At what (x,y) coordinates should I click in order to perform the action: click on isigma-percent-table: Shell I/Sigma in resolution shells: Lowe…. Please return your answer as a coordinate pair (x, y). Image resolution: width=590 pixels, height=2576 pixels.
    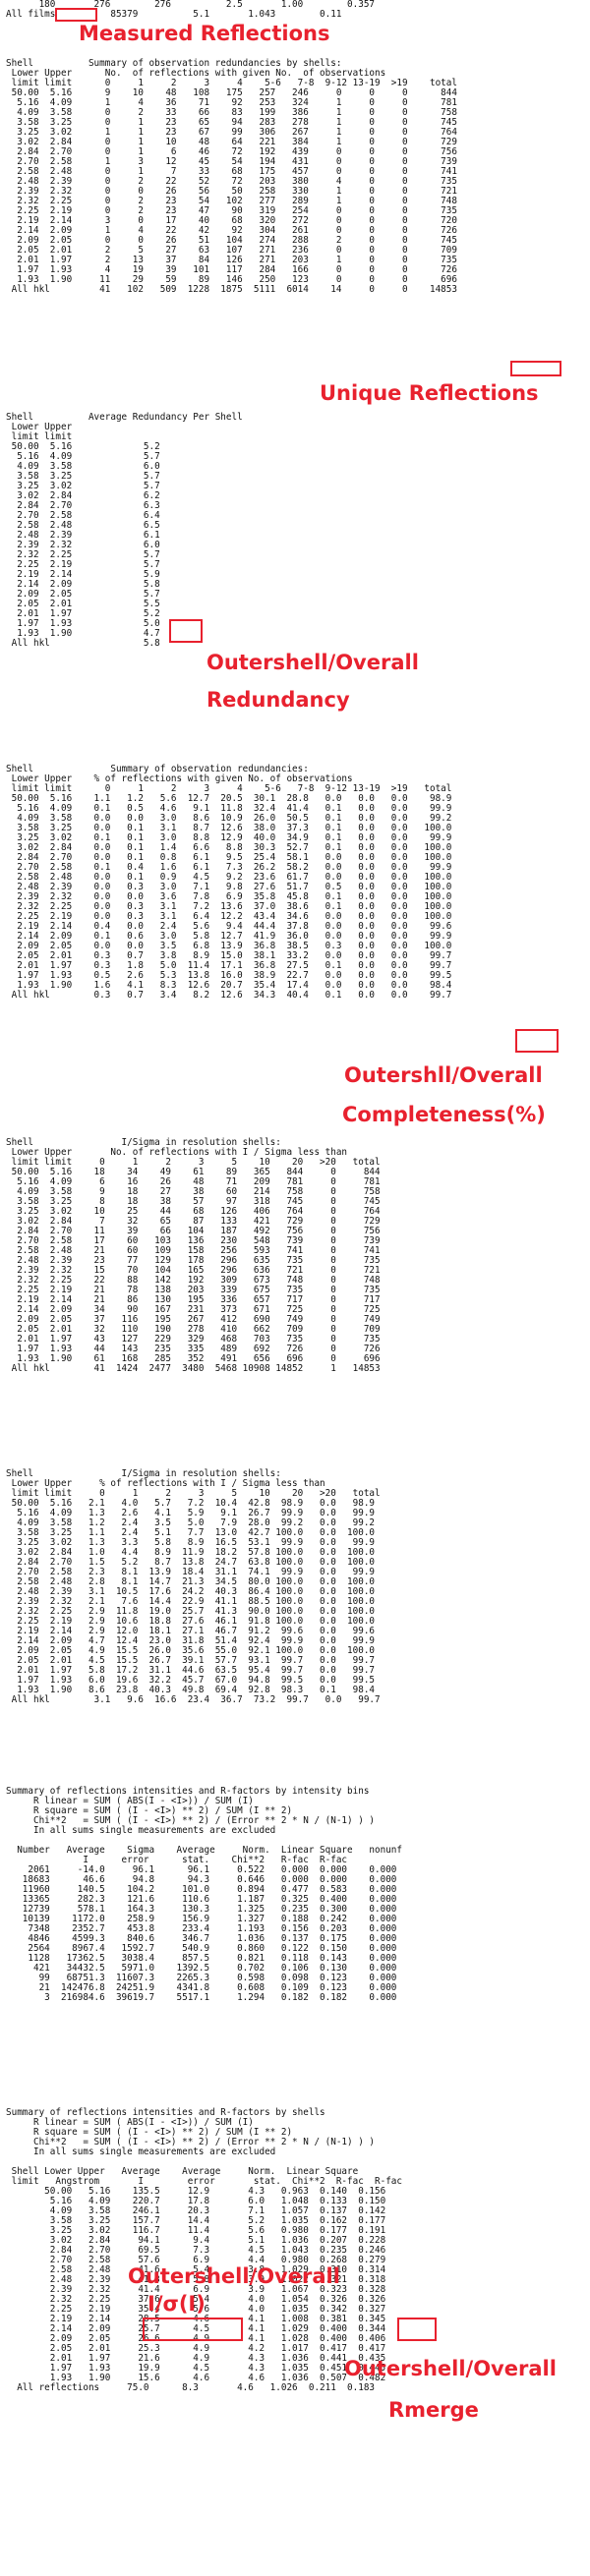
    Looking at the image, I should click on (193, 1586).